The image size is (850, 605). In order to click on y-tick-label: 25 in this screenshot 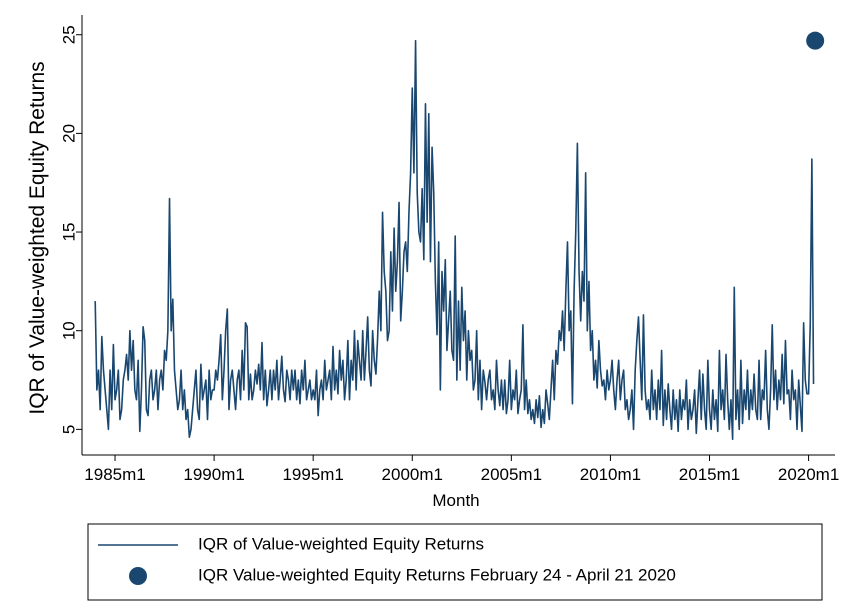, I will do `click(68, 34)`.